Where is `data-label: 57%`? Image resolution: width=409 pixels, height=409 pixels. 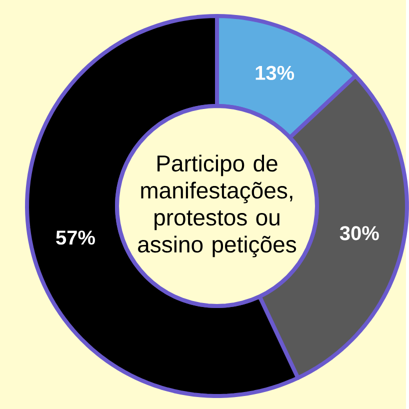 data-label: 57% is located at coordinates (75, 237).